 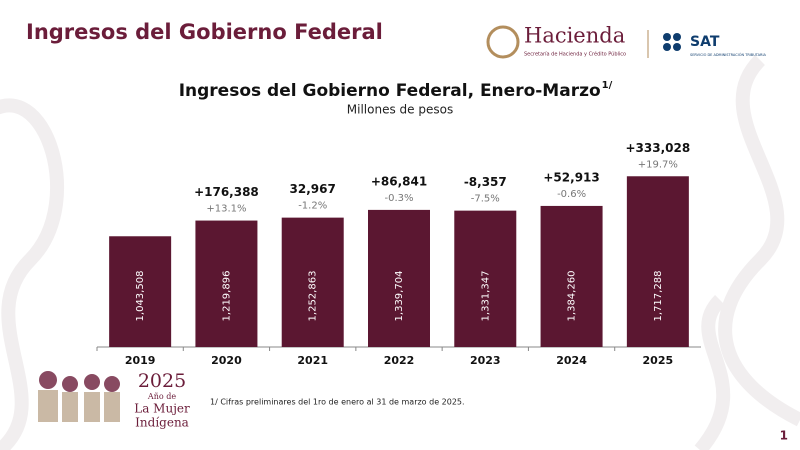 What do you see at coordinates (399, 296) in the screenshot?
I see `value-label: 1,339,704` at bounding box center [399, 296].